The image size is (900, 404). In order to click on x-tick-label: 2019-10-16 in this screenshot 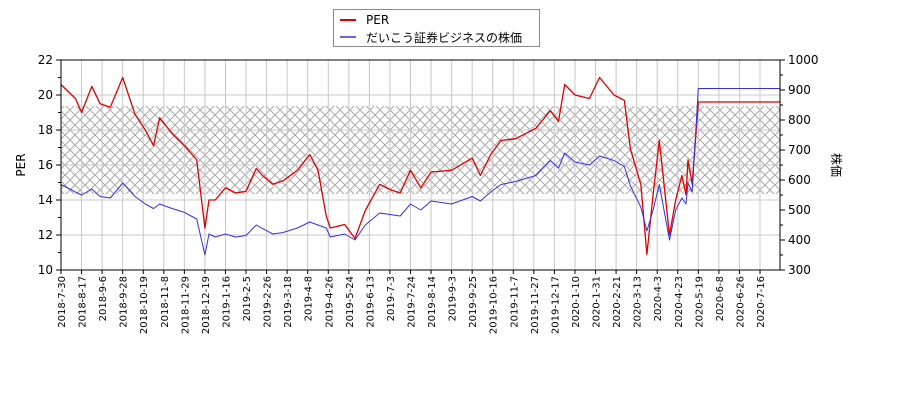, I will do `click(494, 305)`.